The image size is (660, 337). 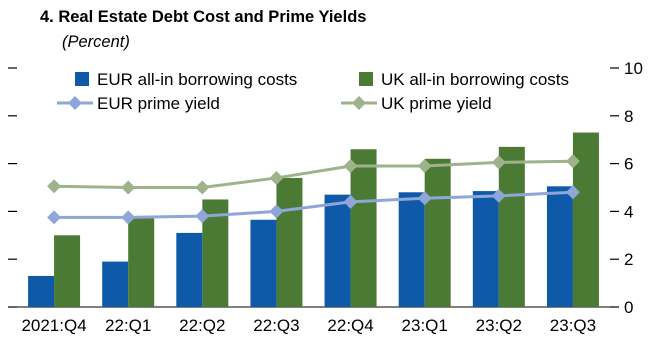 I want to click on y-tick-label: 0, so click(x=628, y=307).